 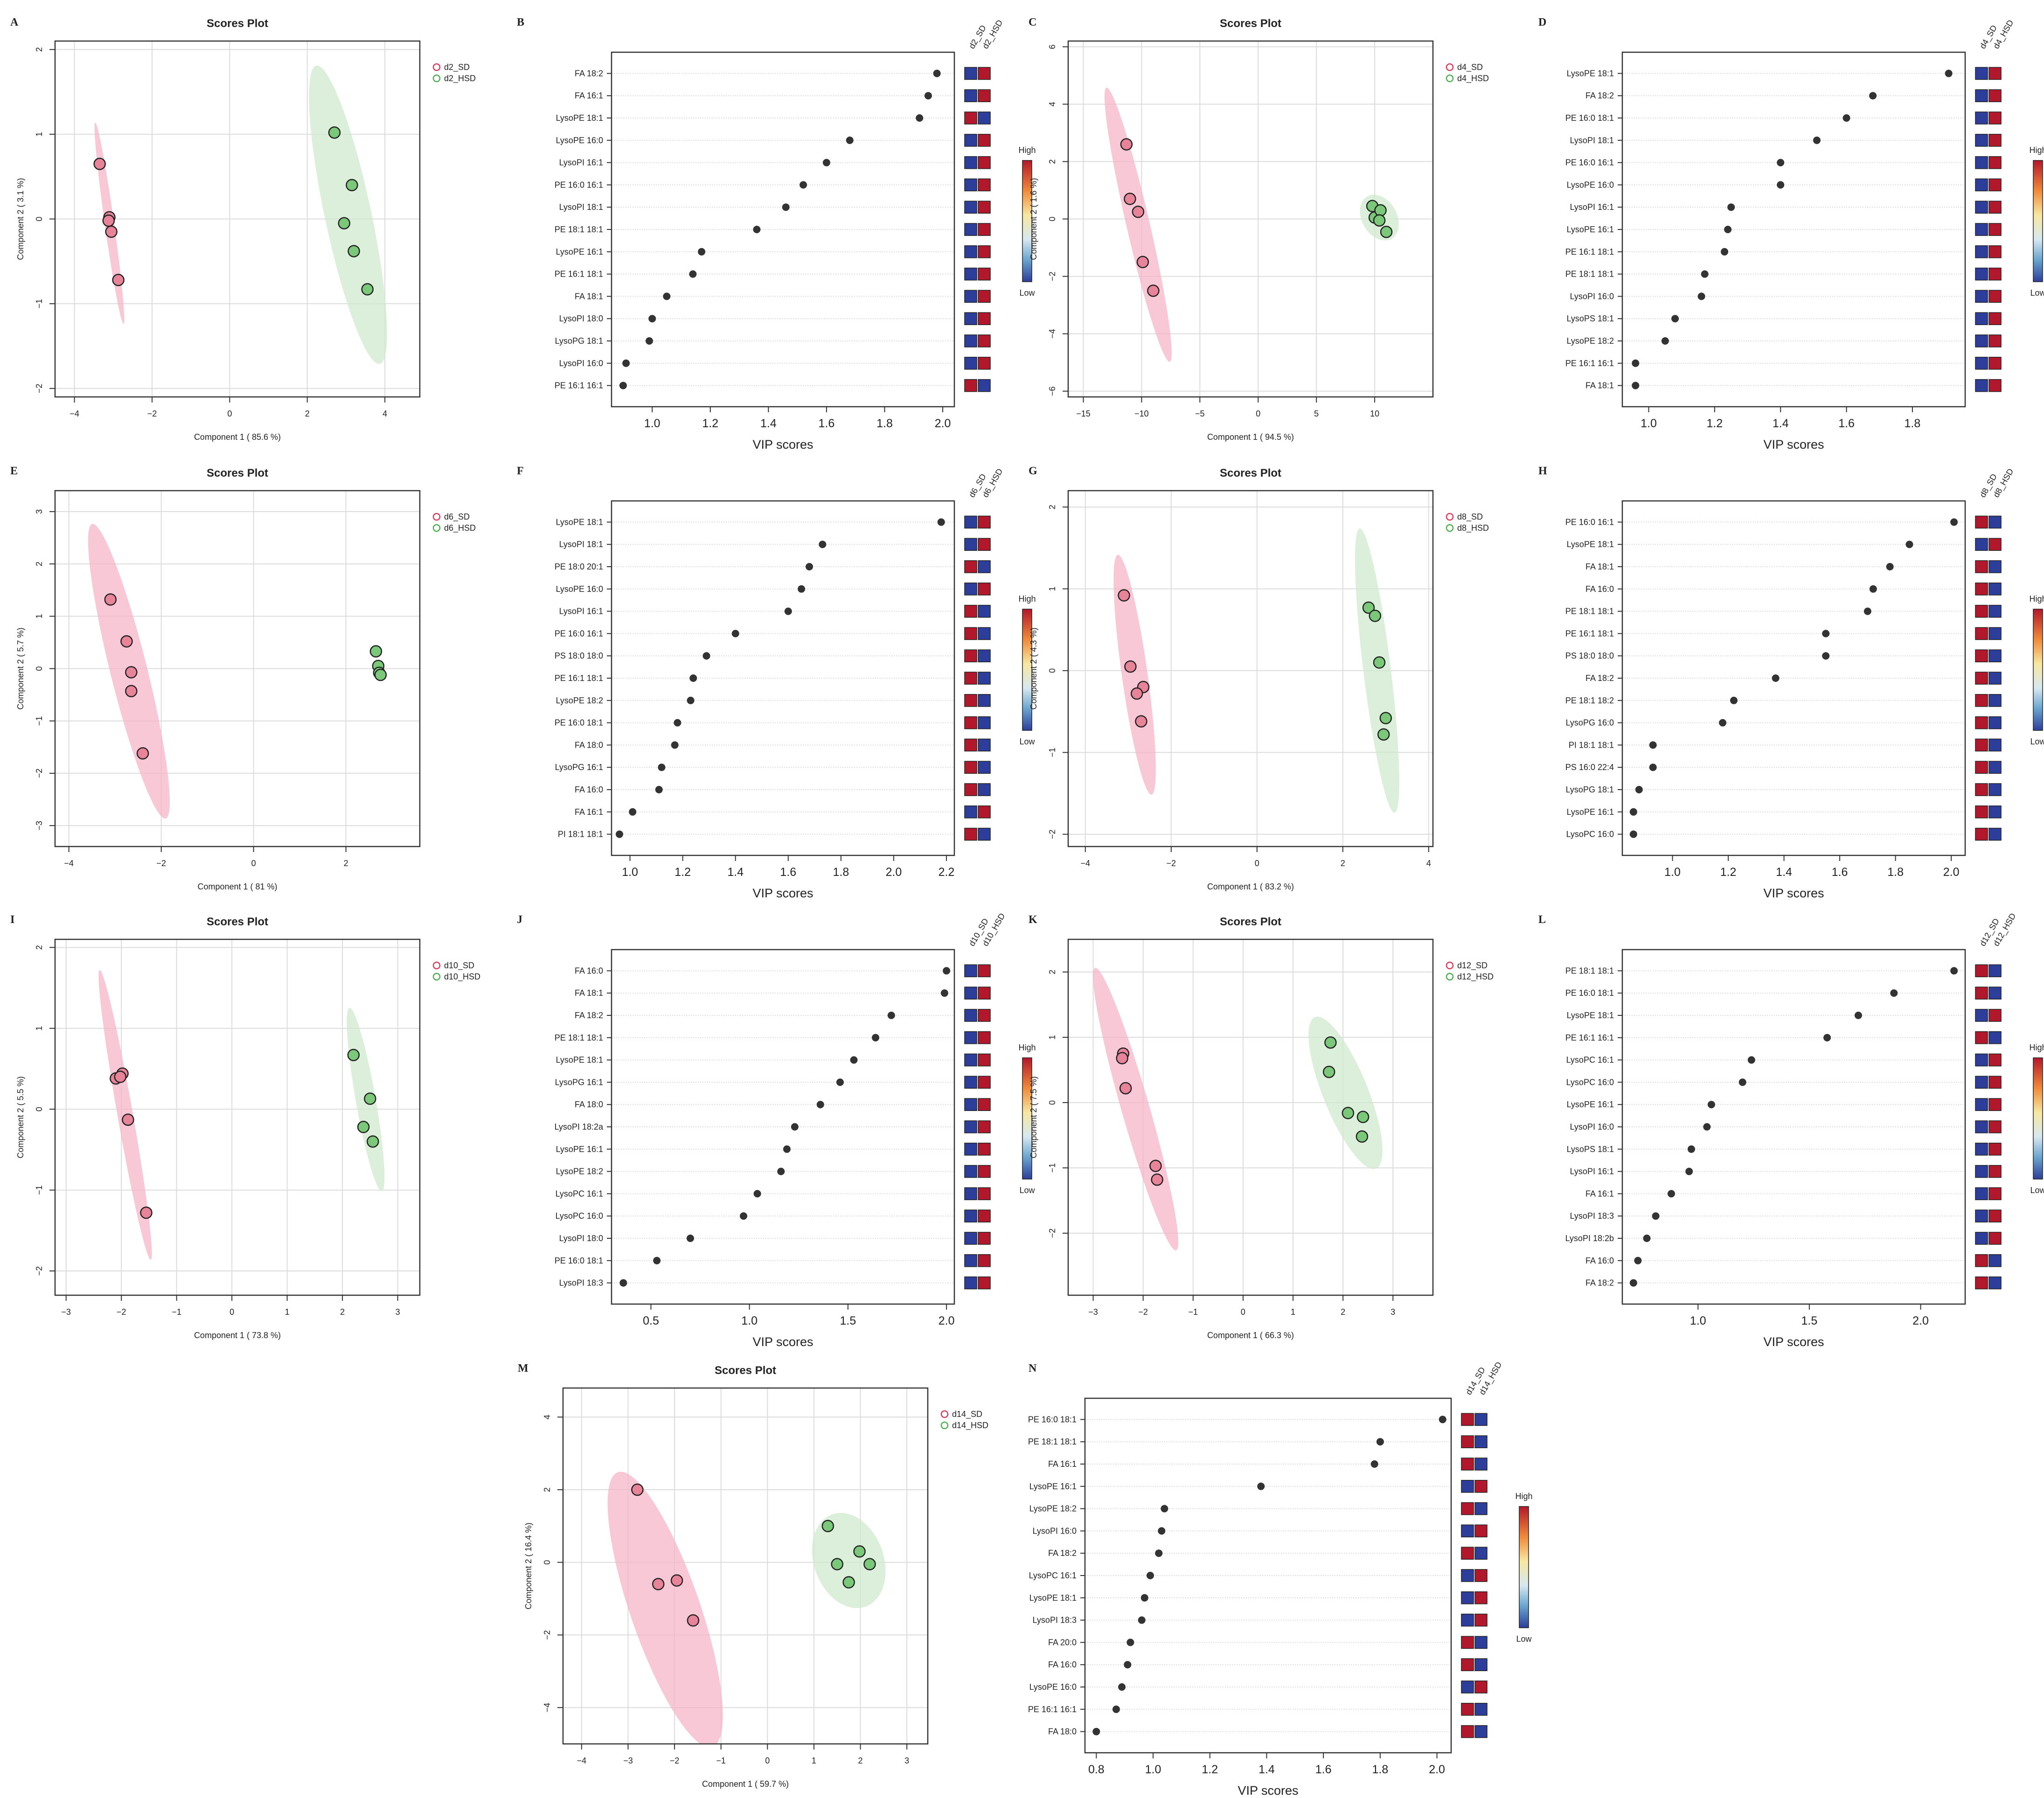 I want to click on color-scale-bar, so click(x=2038, y=670).